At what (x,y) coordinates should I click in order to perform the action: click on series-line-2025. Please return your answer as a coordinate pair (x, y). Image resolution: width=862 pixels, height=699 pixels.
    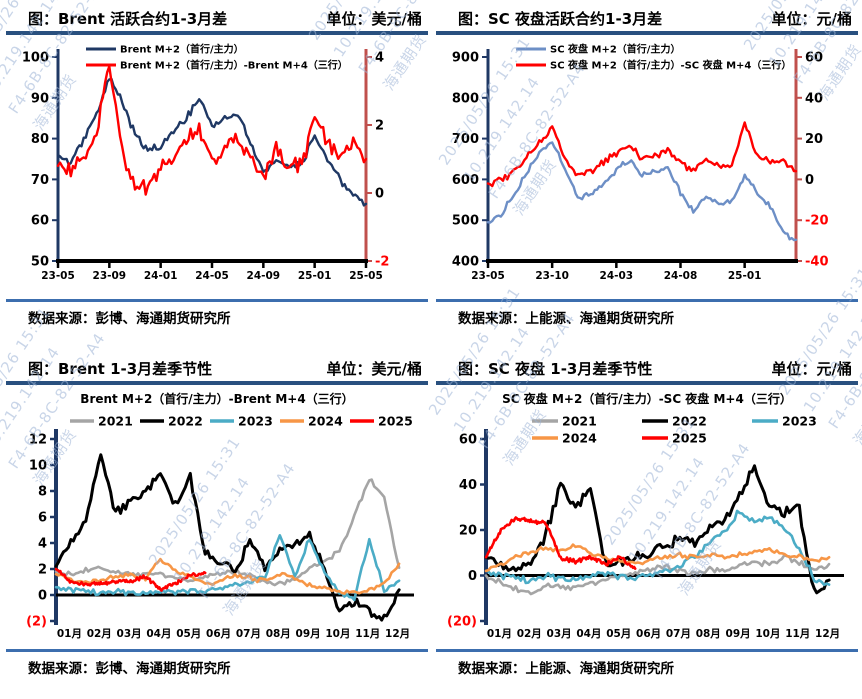
    Looking at the image, I should click on (130, 579).